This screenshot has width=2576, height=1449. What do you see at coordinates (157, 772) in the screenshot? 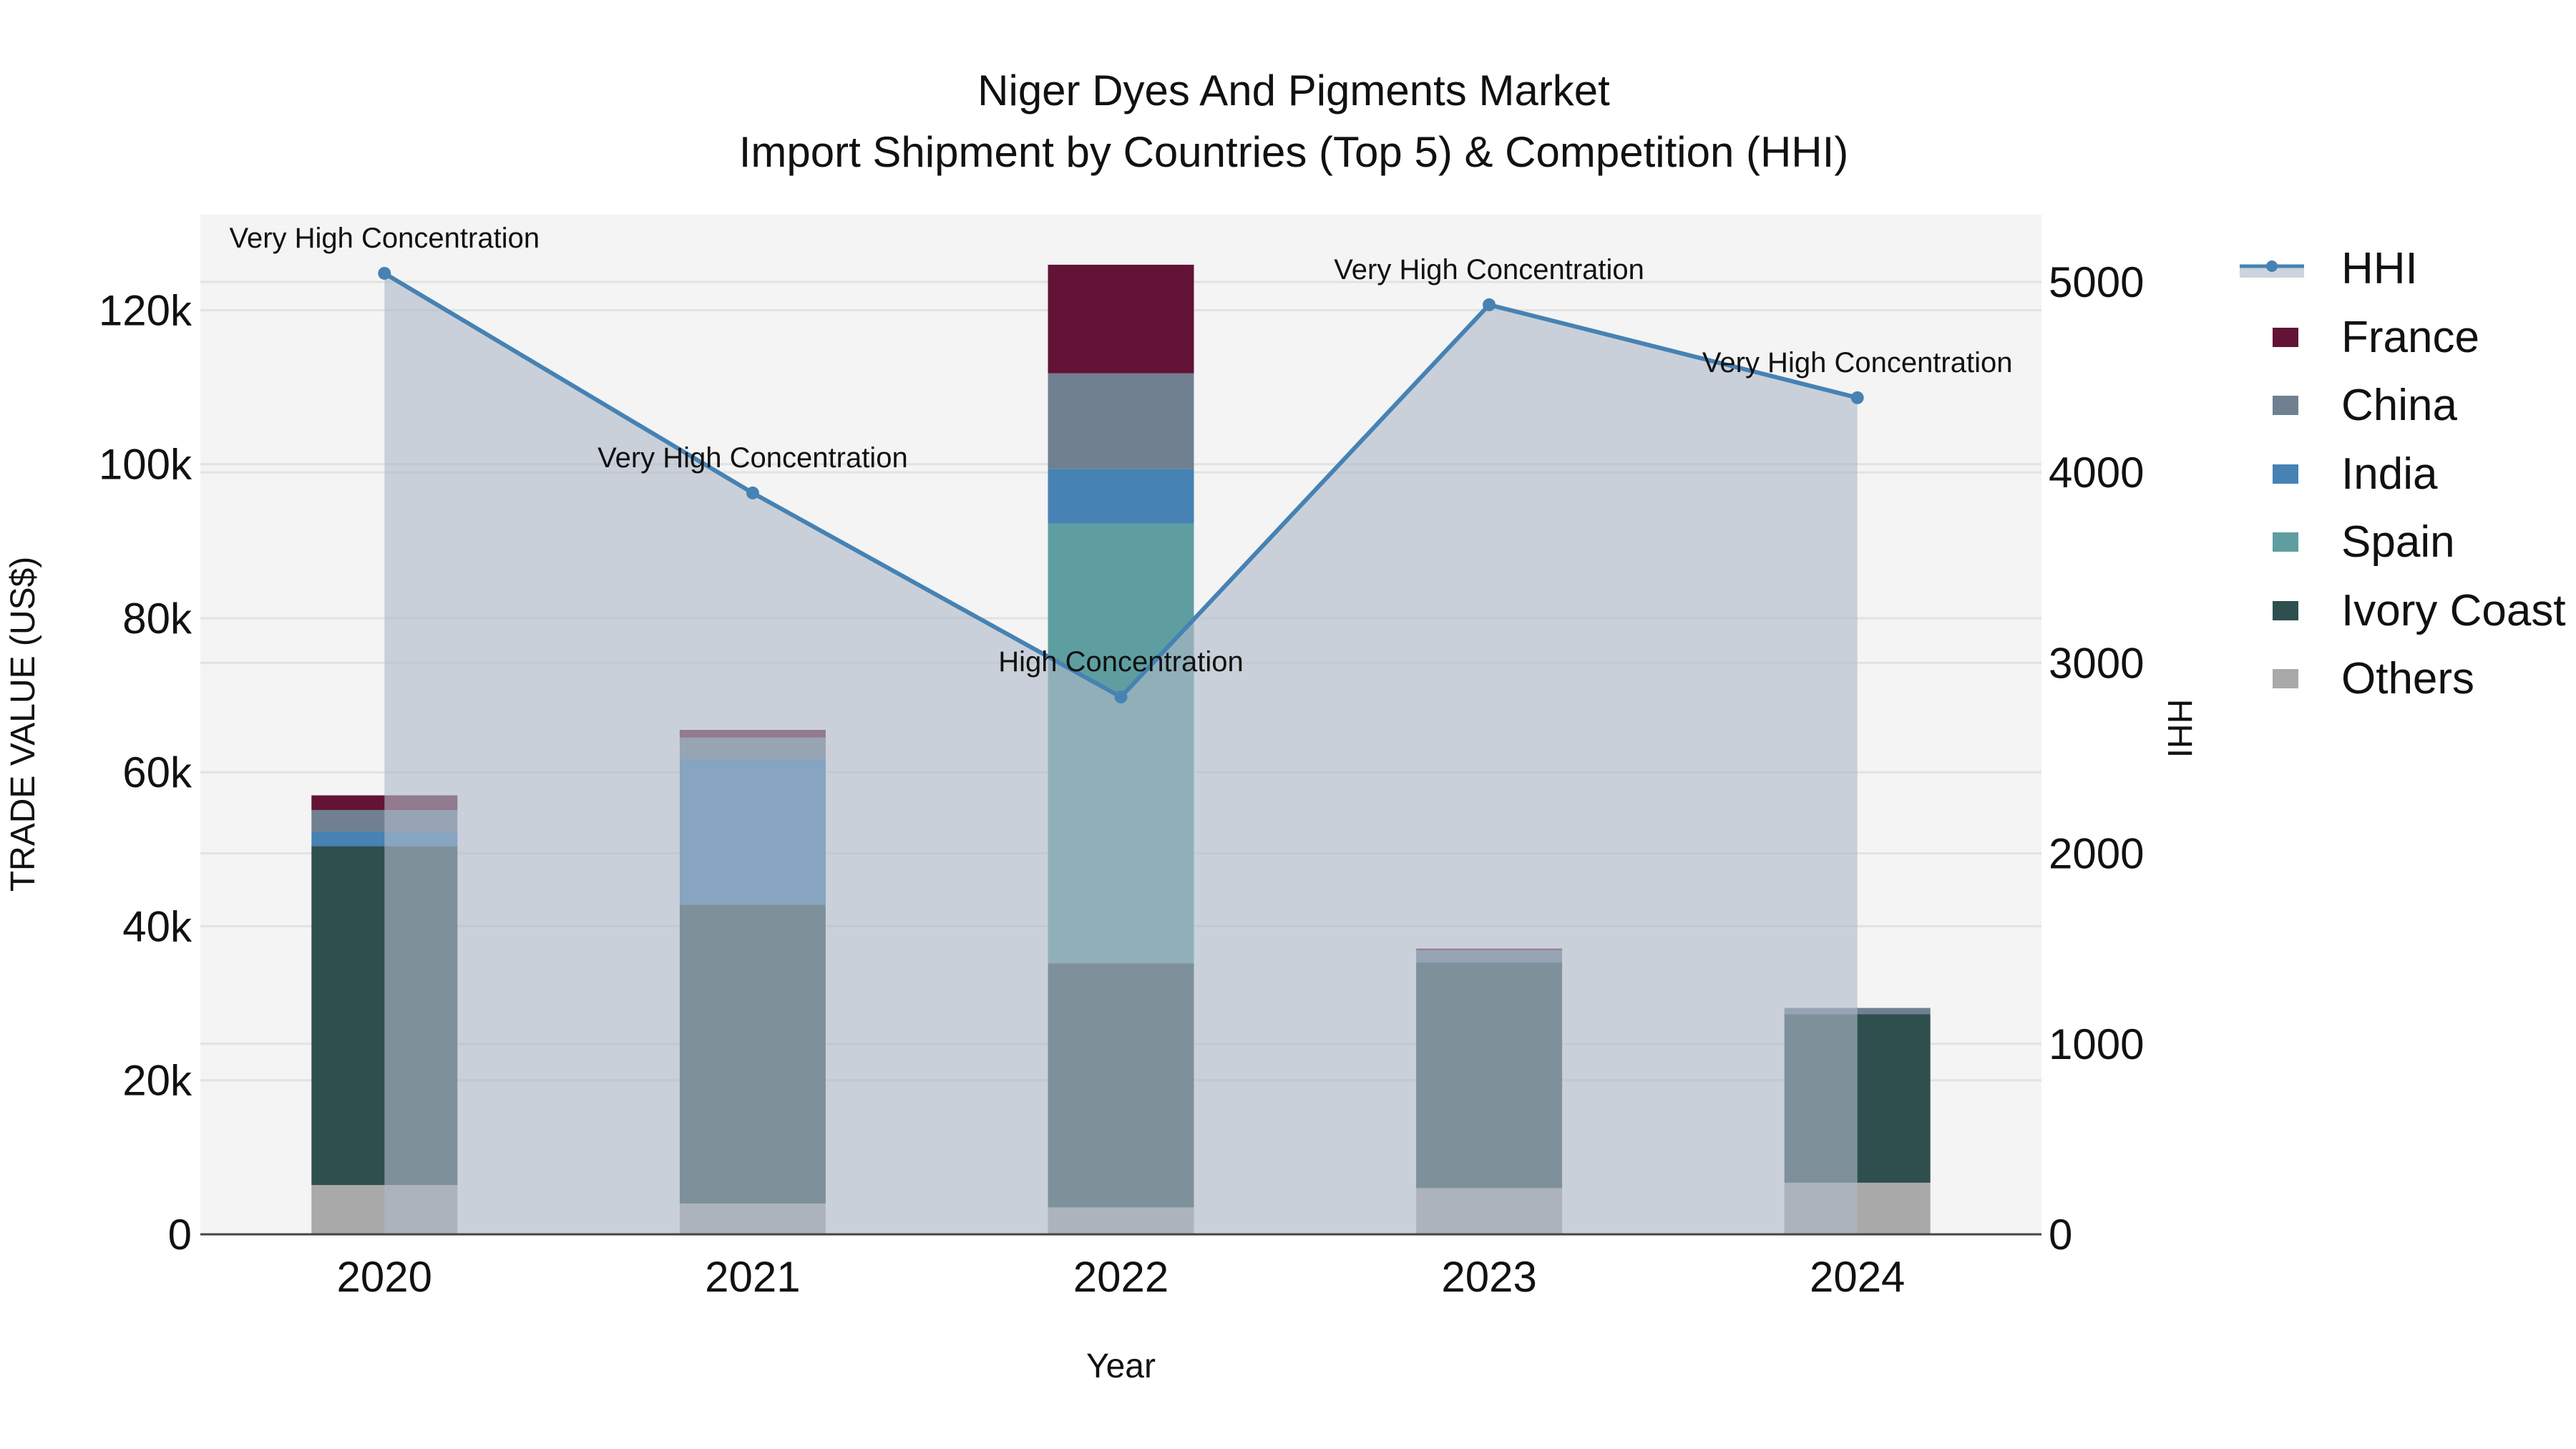
I see `y-tick-label: 60k` at bounding box center [157, 772].